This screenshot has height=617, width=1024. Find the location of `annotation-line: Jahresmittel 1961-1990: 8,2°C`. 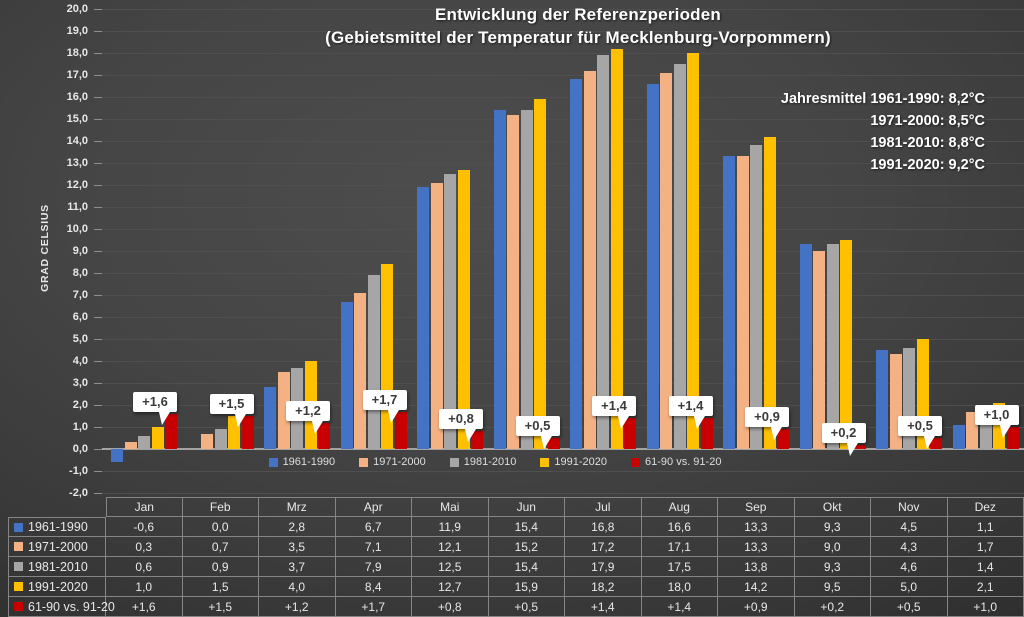

annotation-line: Jahresmittel 1961-1990: 8,2°C is located at coordinates (882, 99).